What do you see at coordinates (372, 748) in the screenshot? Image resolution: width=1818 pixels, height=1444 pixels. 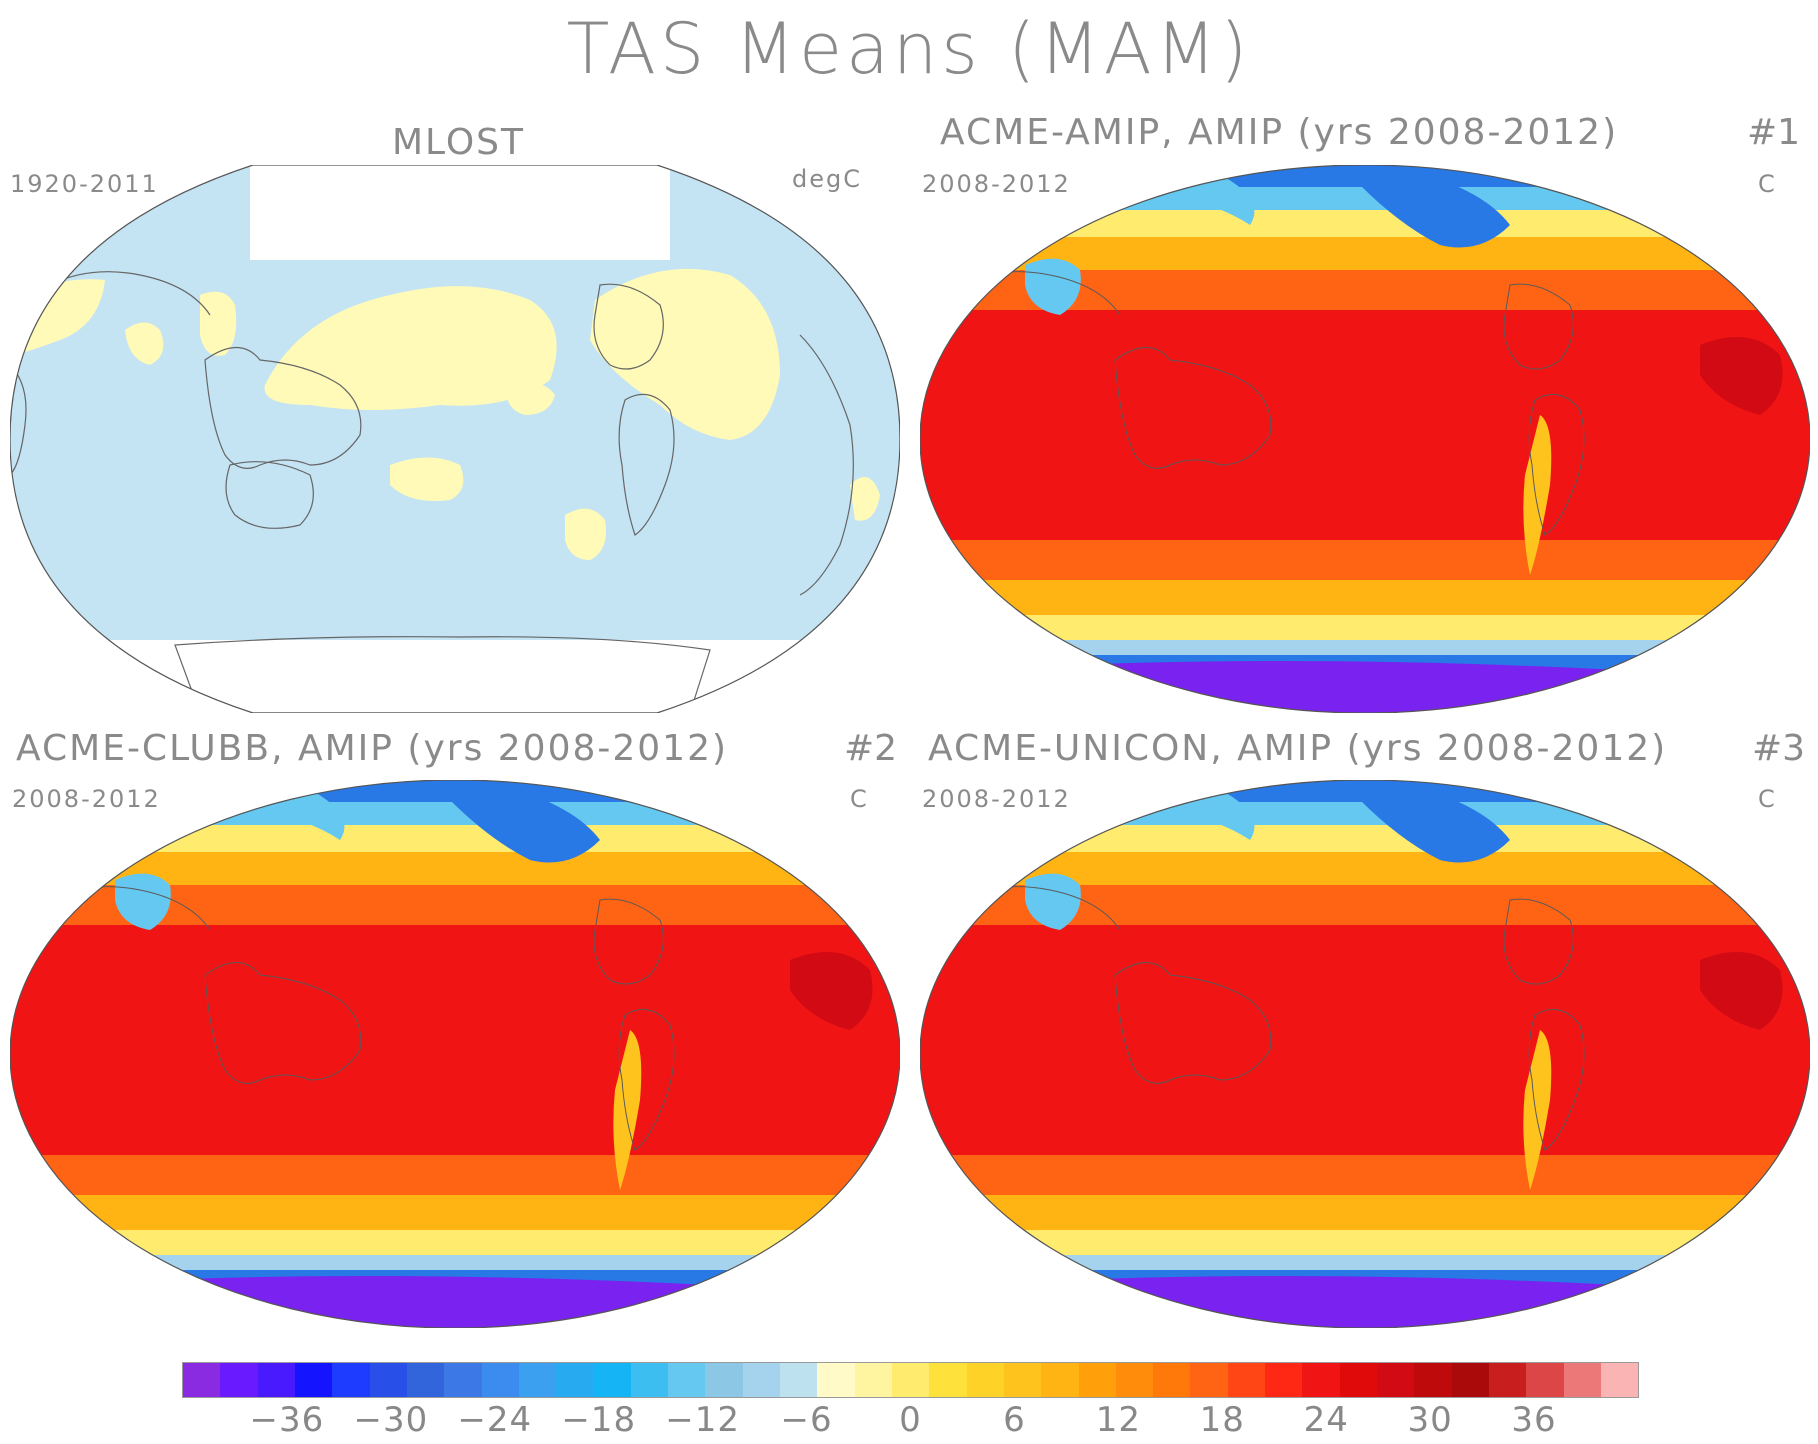 I see `panel-title-acme-clubb: ACME-CLUBB, AMIP (yrs 2008-2012)` at bounding box center [372, 748].